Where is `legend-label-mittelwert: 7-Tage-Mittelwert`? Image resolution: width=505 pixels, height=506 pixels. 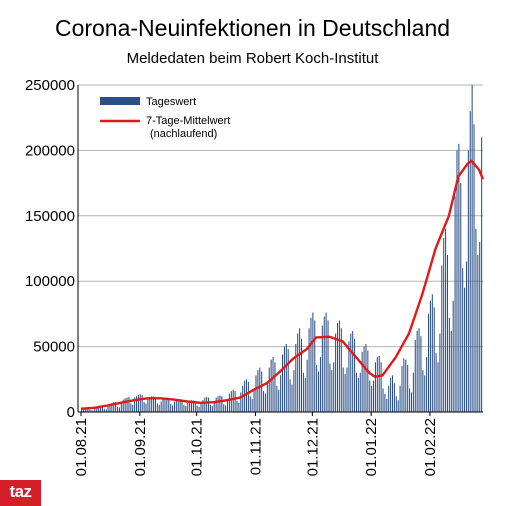 legend-label-mittelwert: 7-Tage-Mittelwert is located at coordinates (188, 121).